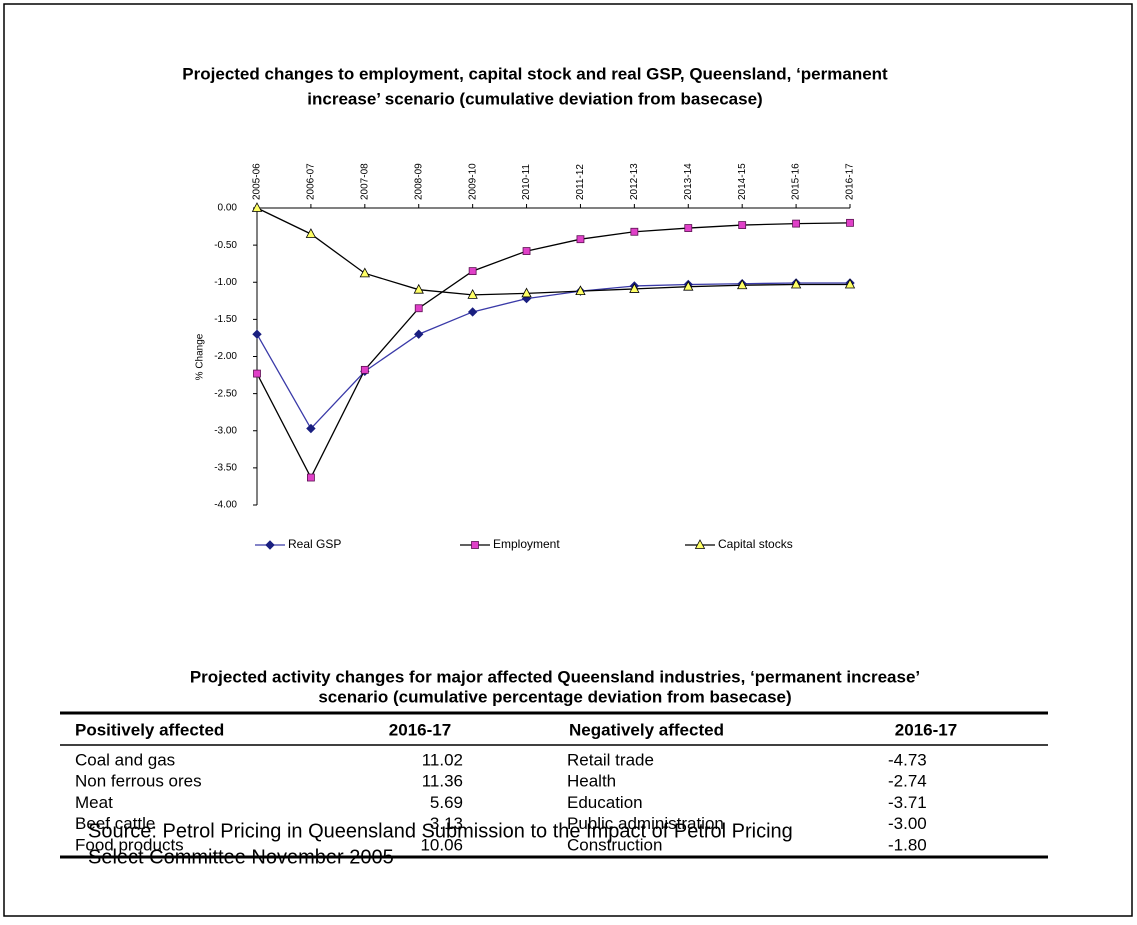 The width and height of the screenshot is (1137, 925). What do you see at coordinates (526, 544) in the screenshot?
I see `legend-label: Employment` at bounding box center [526, 544].